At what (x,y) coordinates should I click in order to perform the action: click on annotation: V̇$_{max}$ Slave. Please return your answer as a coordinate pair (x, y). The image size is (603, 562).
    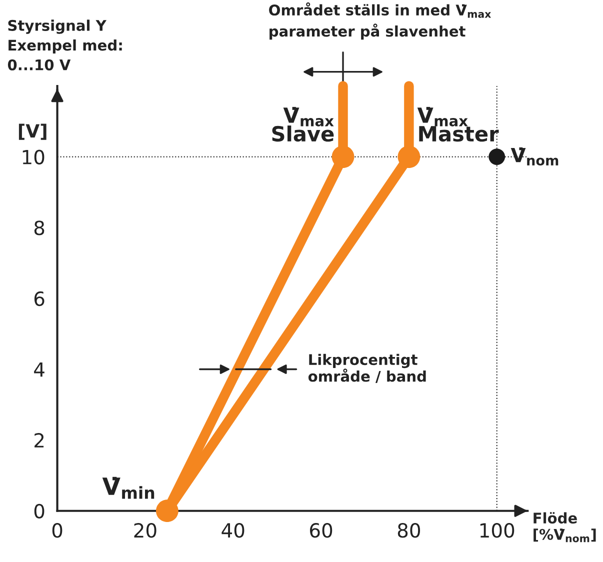
    Looking at the image, I should click on (303, 124).